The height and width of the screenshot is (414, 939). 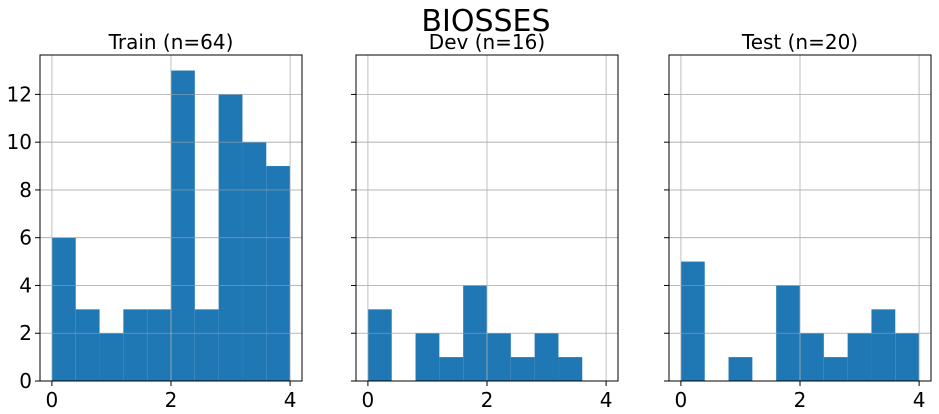 I want to click on figure-title: BIOSSES, so click(x=485, y=21).